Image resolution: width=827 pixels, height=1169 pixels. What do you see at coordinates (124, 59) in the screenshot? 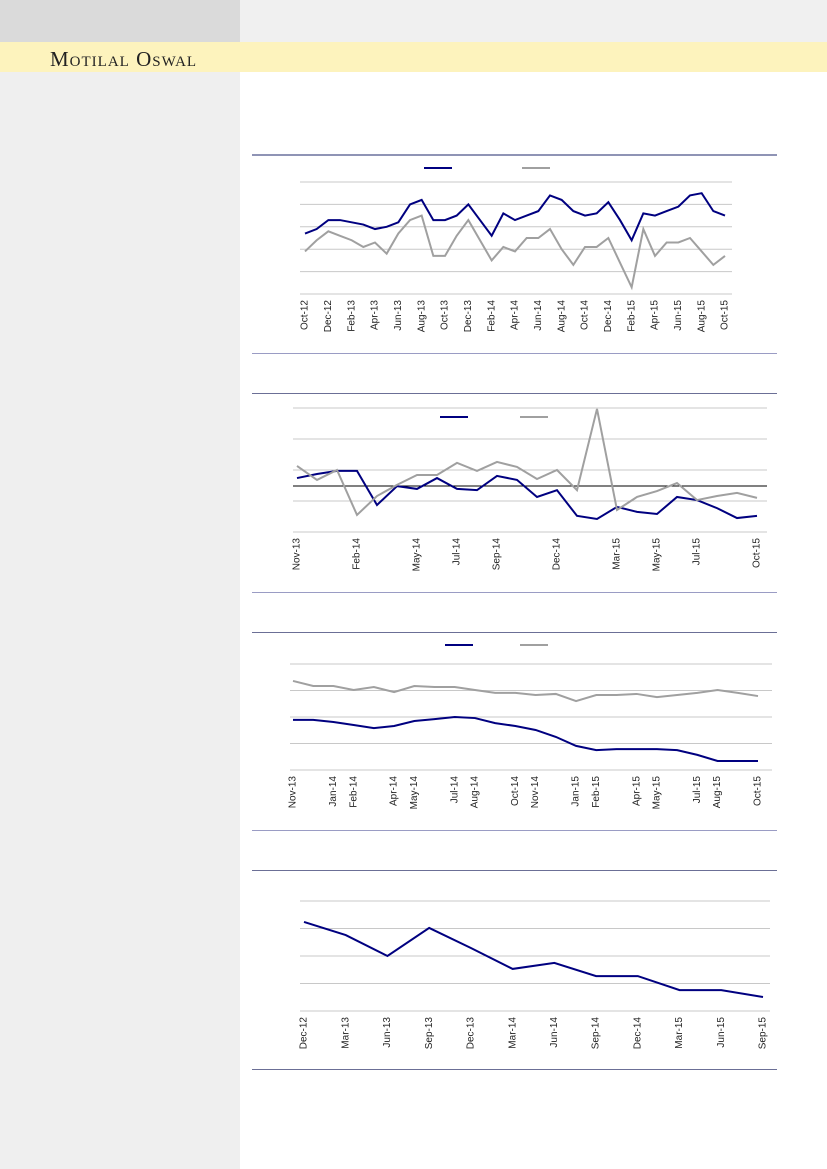
I see `brand: Motilal Oswal` at bounding box center [124, 59].